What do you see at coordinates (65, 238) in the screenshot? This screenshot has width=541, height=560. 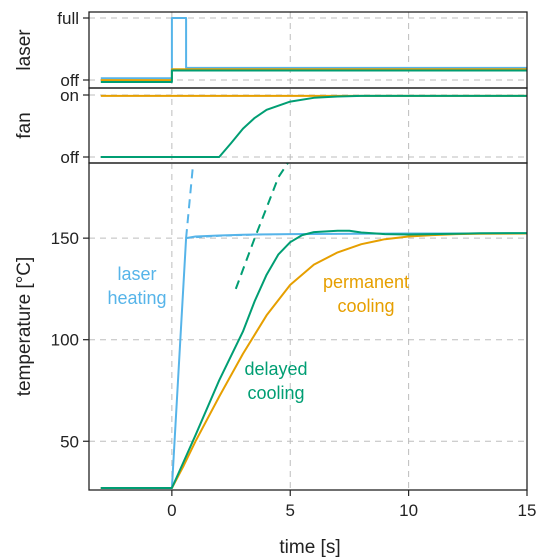 I see `y-tick-label: 150` at bounding box center [65, 238].